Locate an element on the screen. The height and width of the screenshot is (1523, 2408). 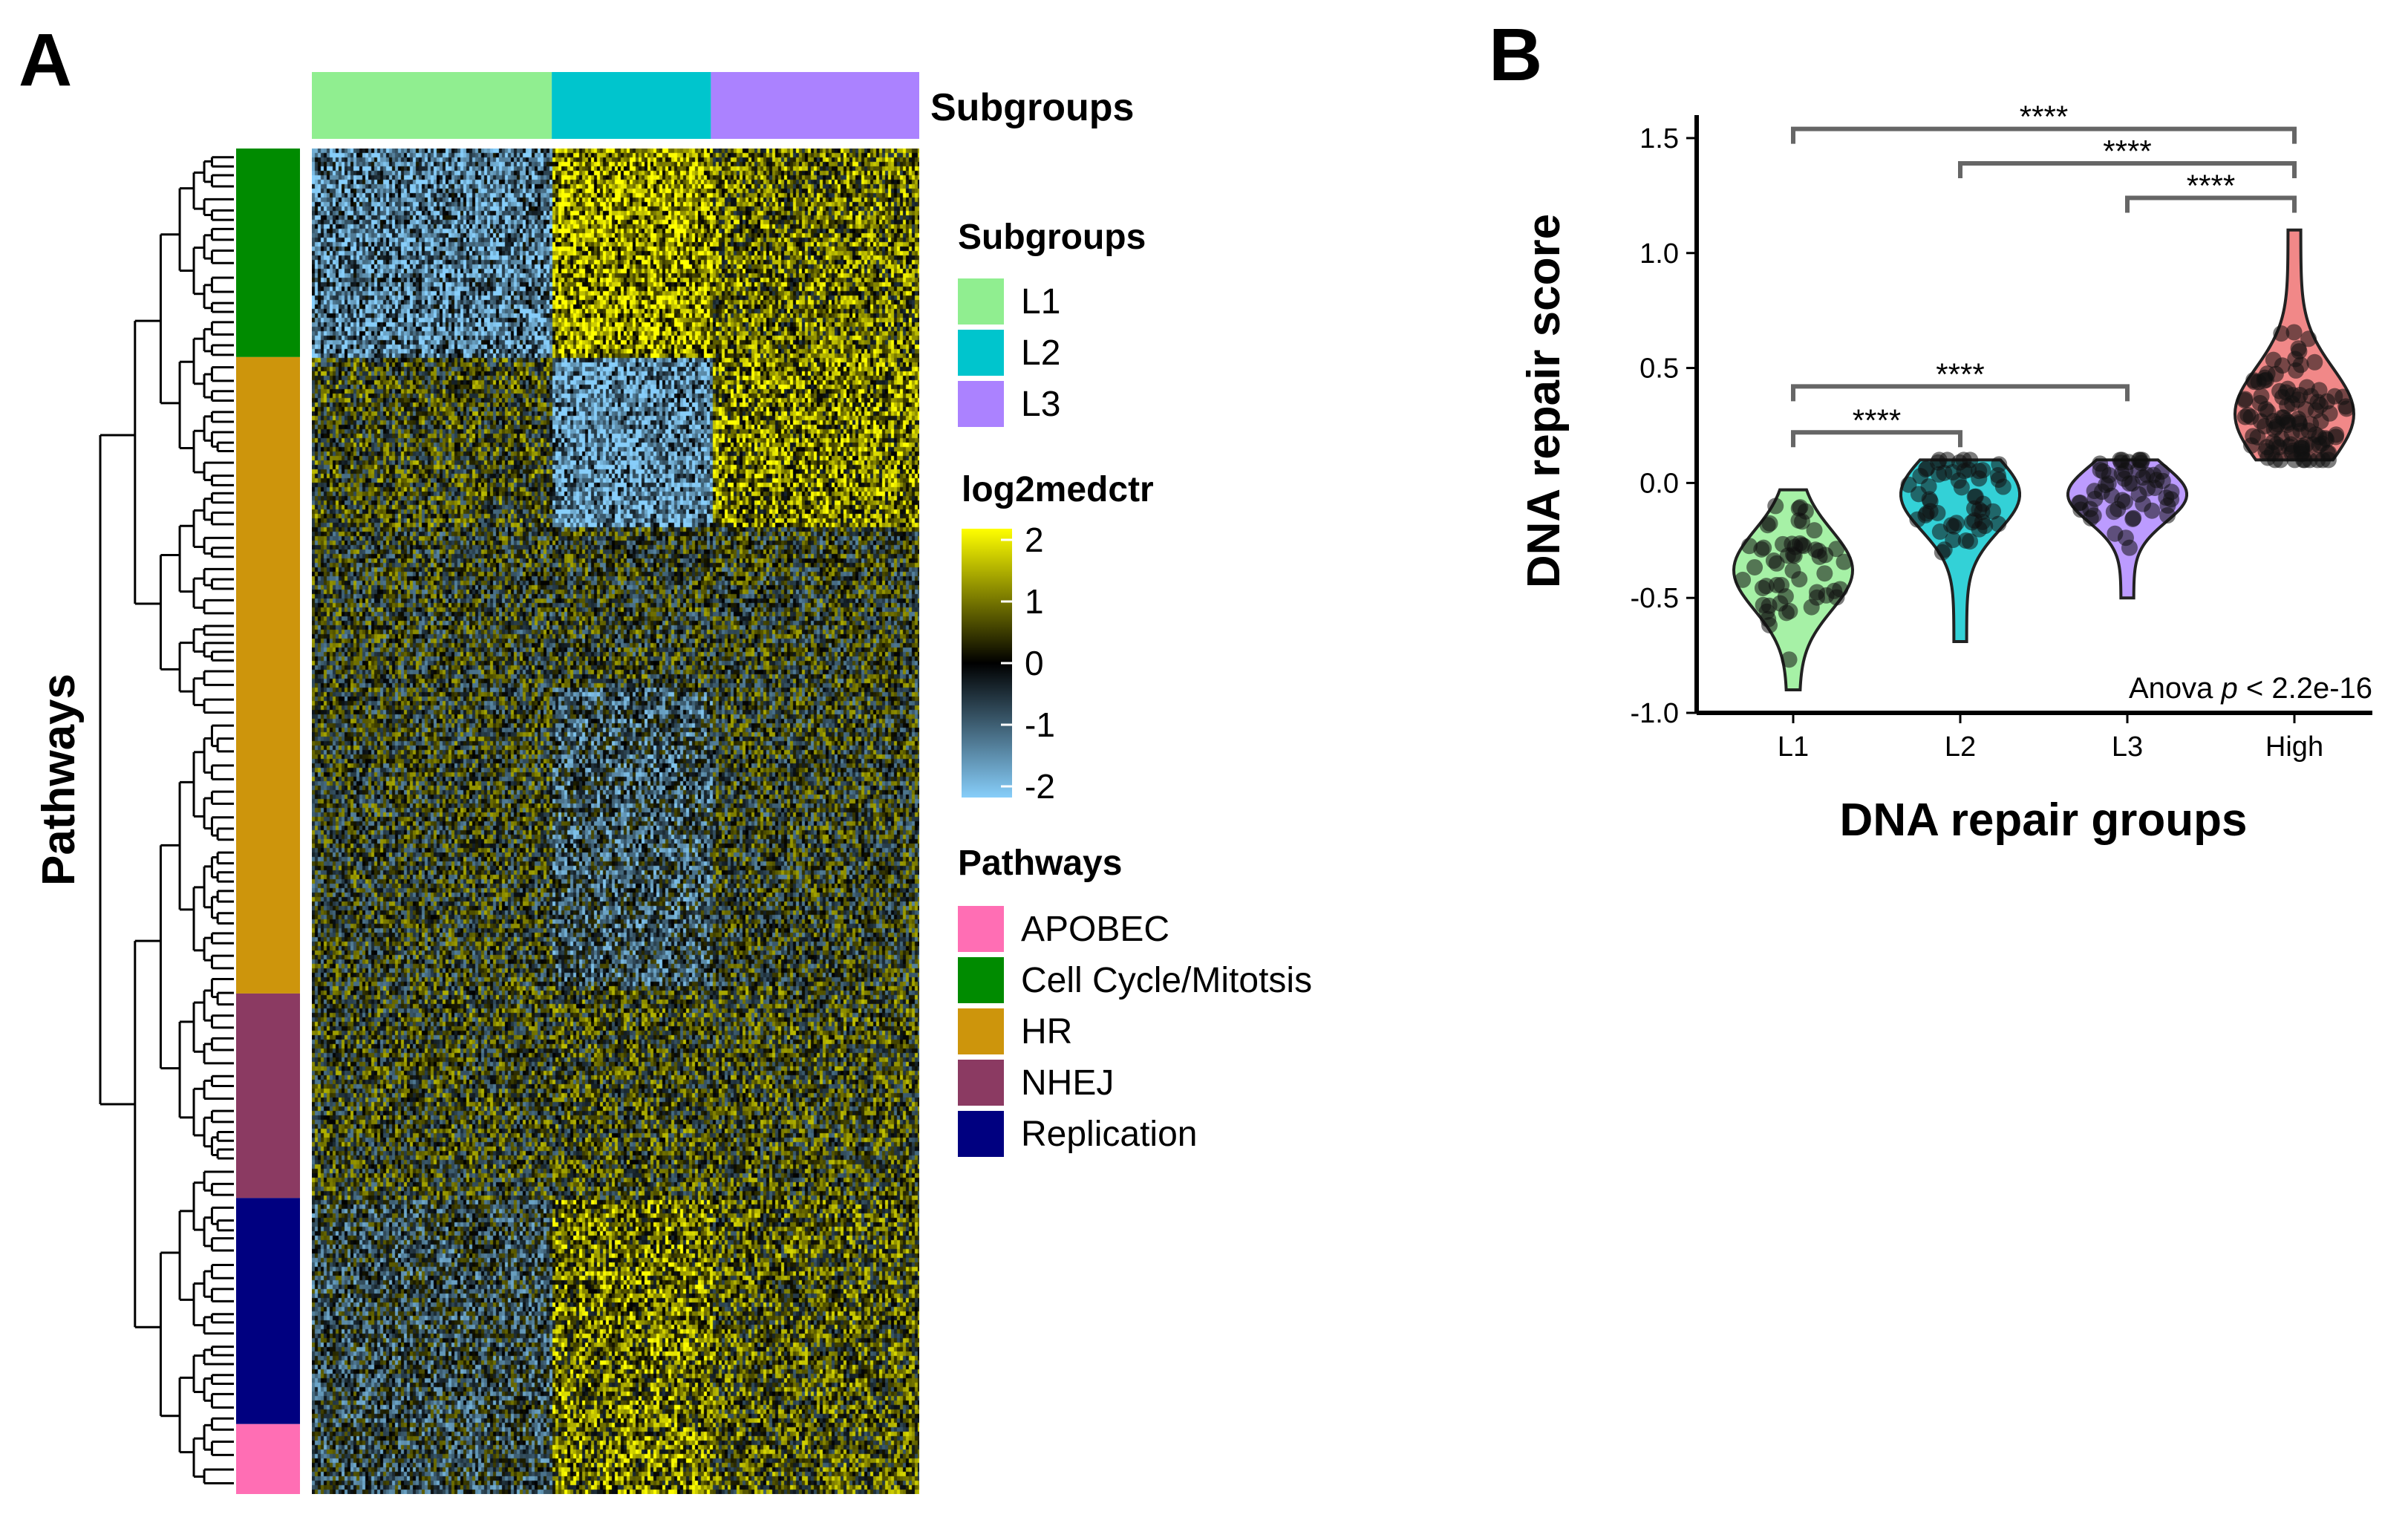
row-dendrogram is located at coordinates (166, 820).